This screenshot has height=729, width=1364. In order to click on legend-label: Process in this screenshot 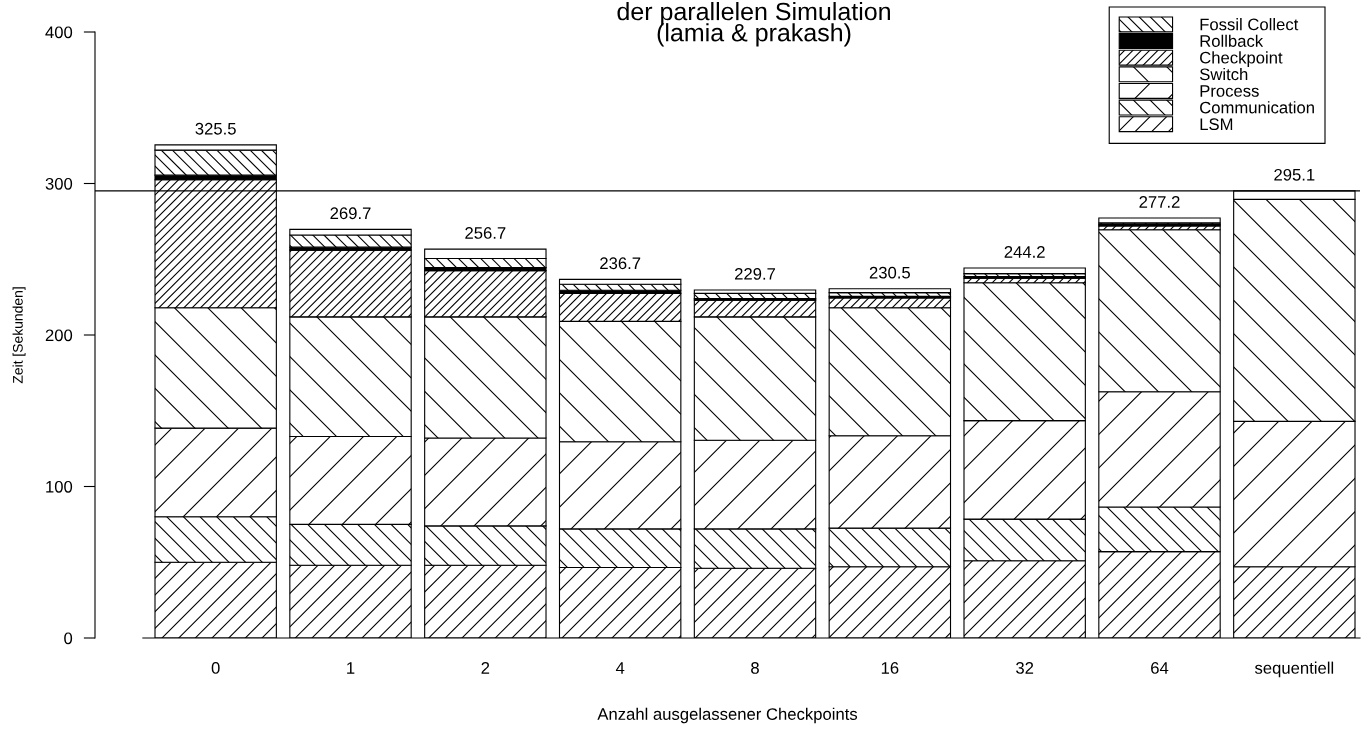, I will do `click(1229, 91)`.